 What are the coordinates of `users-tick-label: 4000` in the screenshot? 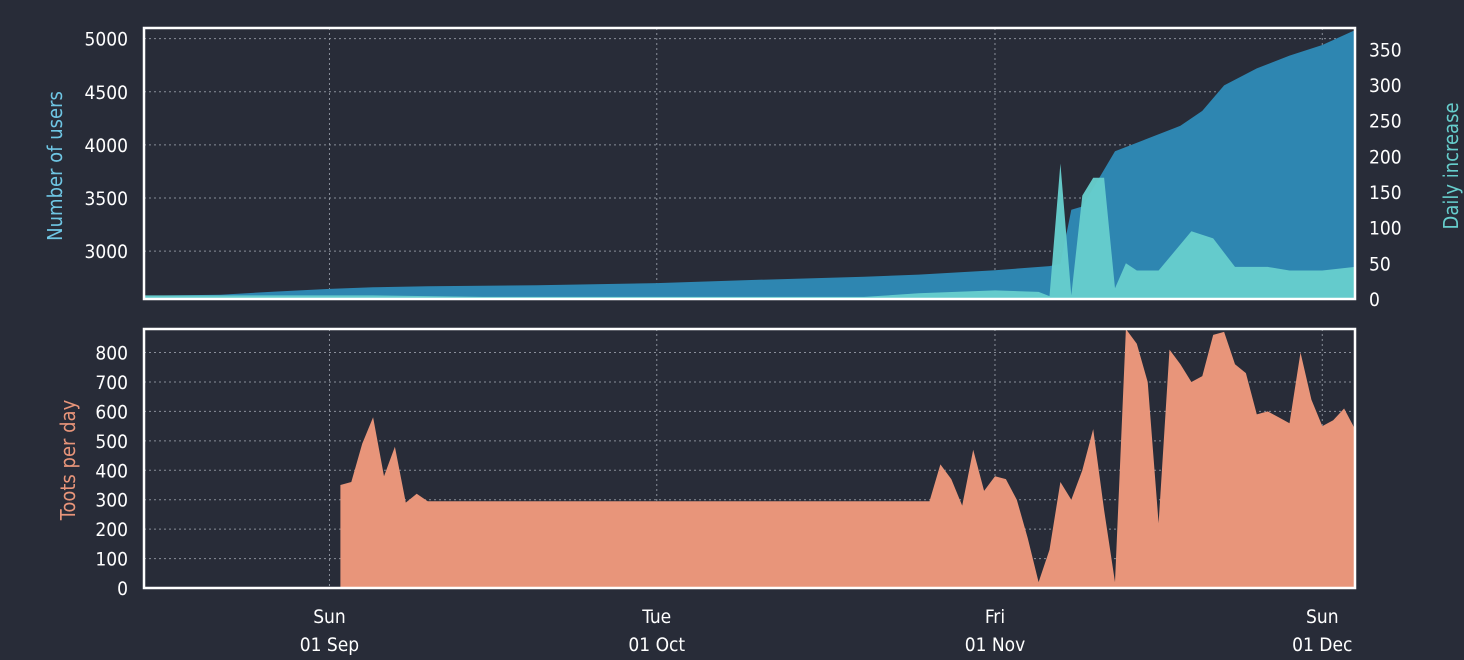 It's located at (107, 146).